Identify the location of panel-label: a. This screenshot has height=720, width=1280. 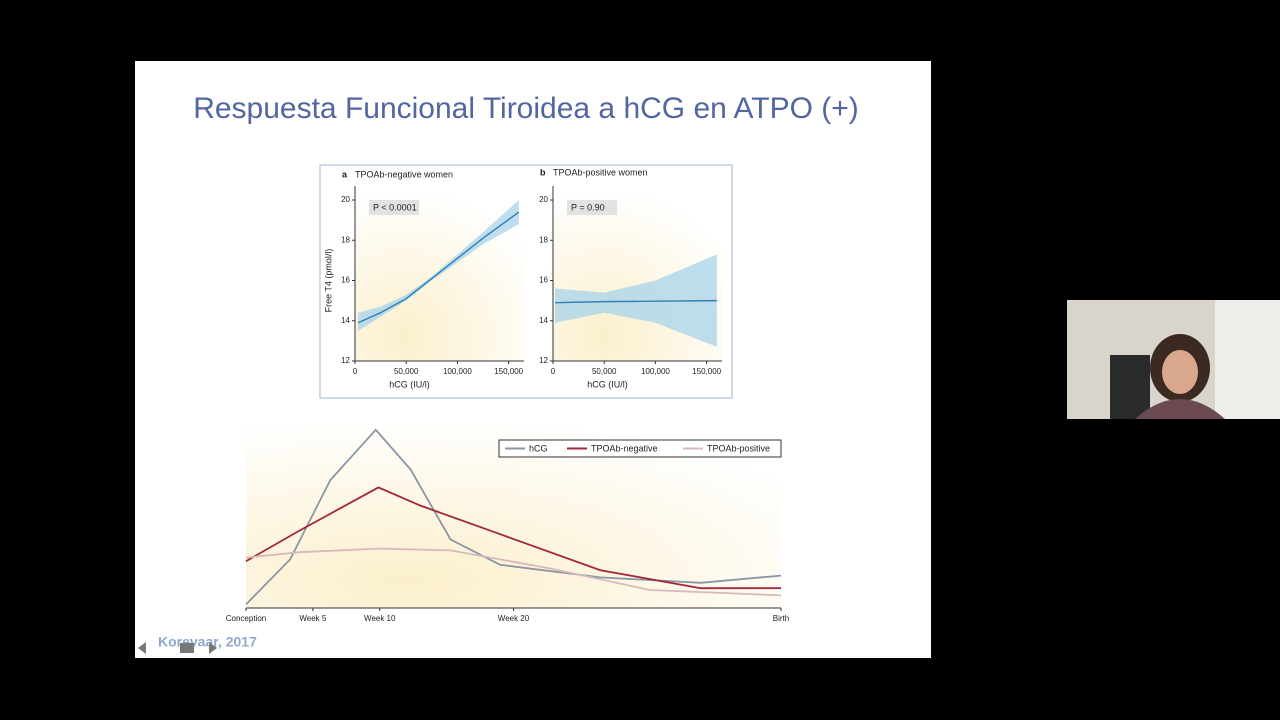
(345, 174).